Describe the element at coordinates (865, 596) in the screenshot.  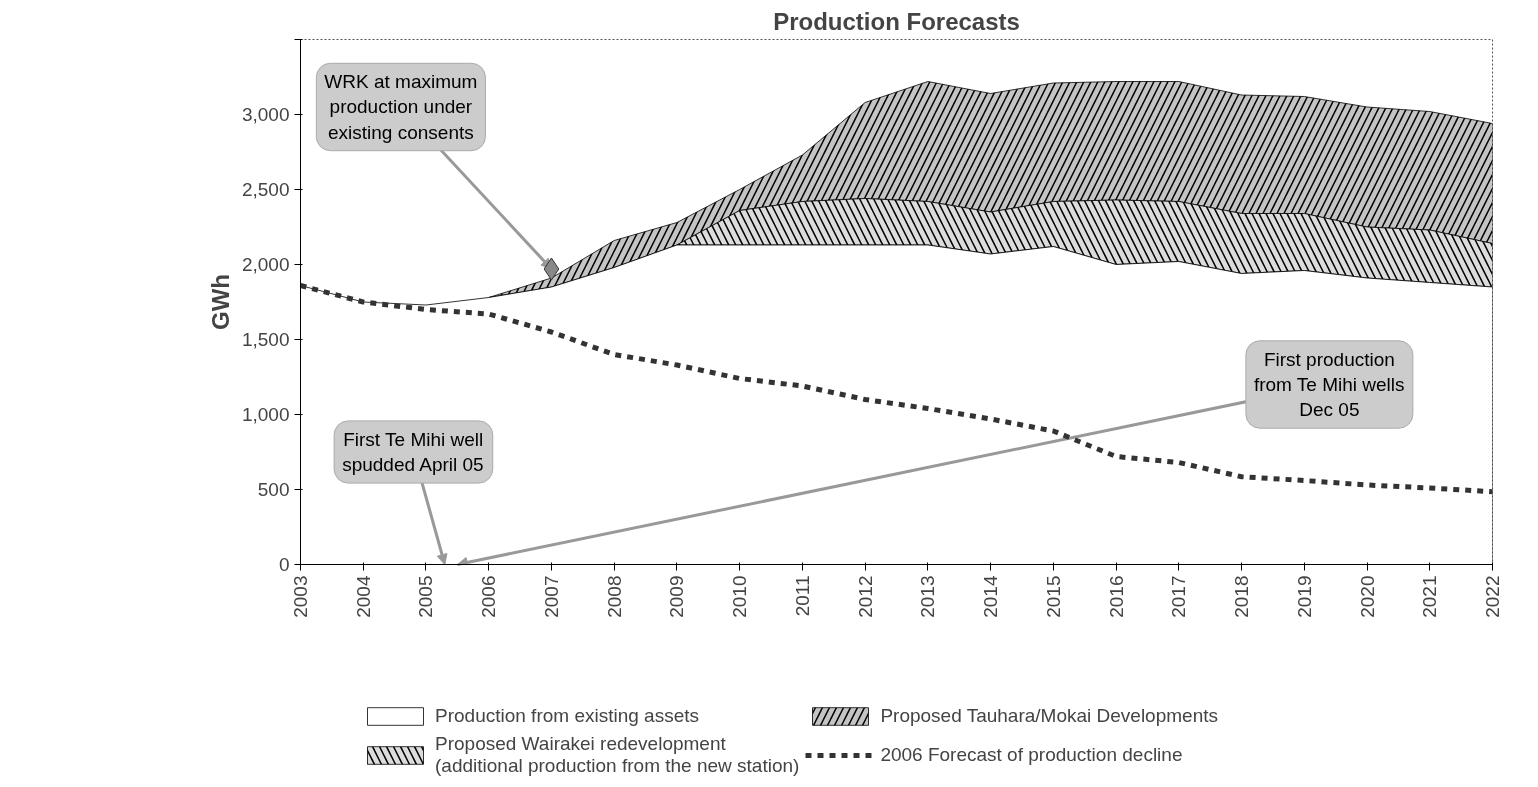
I see `x-tick-label: 2012` at that location.